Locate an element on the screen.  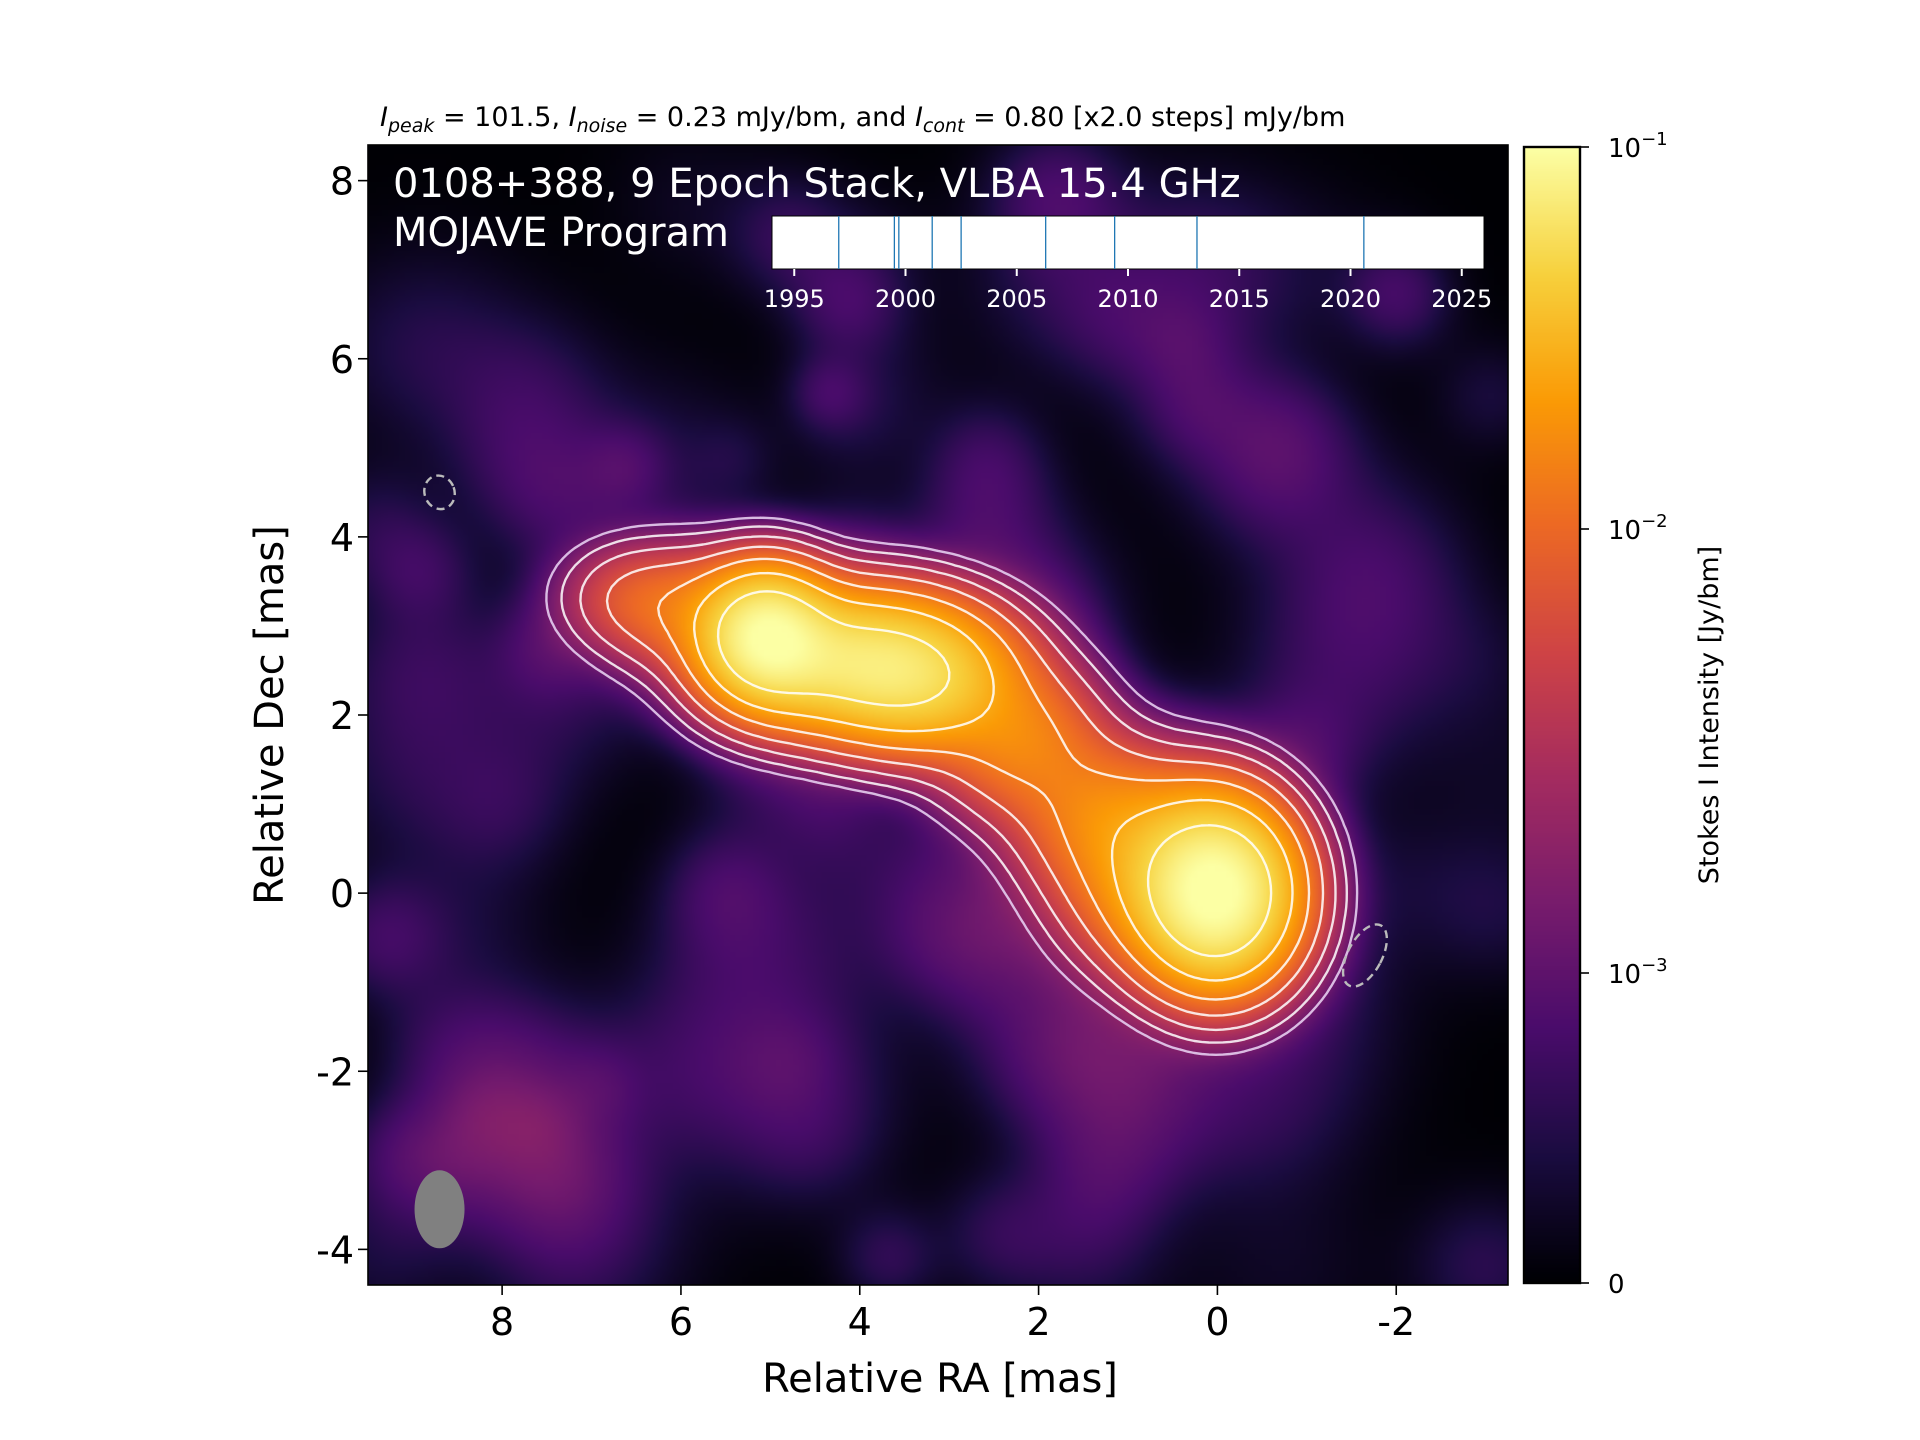
y-tick-label: 0 is located at coordinates (342, 894).